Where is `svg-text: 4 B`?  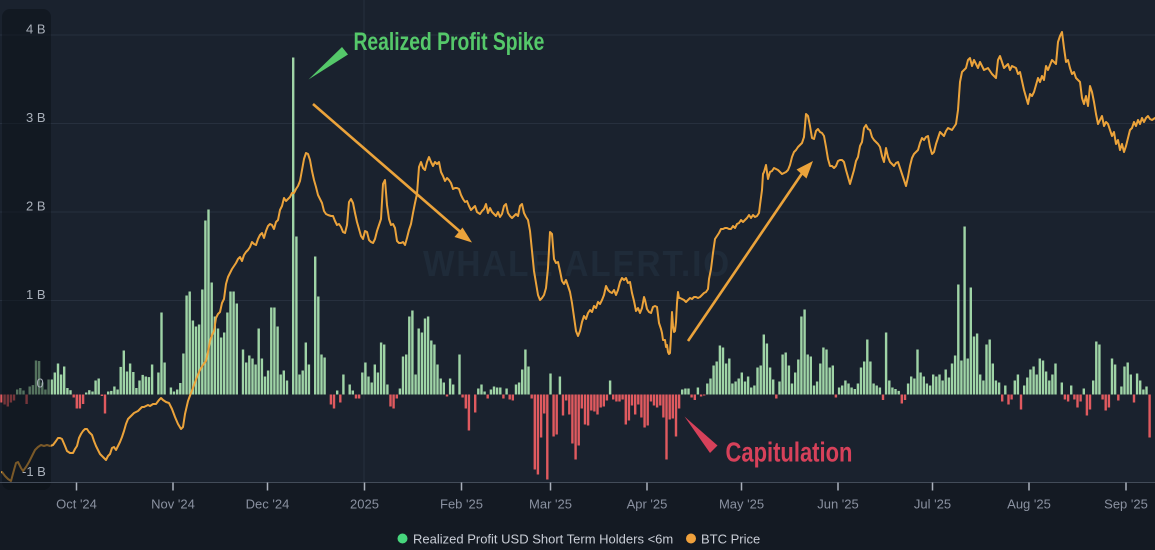
svg-text: 4 B is located at coordinates (36, 29).